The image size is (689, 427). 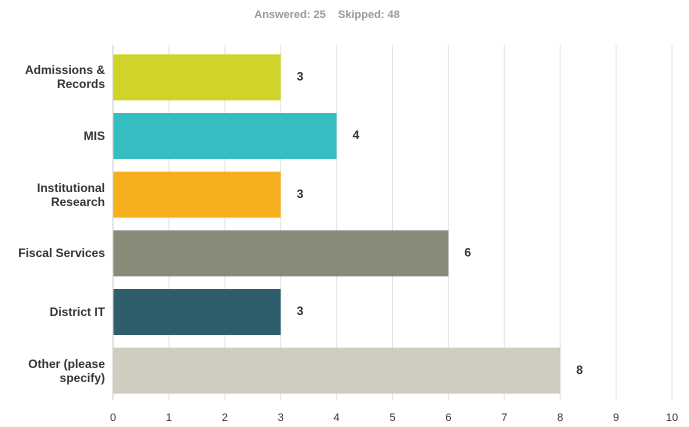 What do you see at coordinates (356, 135) in the screenshot?
I see `value-label: 4` at bounding box center [356, 135].